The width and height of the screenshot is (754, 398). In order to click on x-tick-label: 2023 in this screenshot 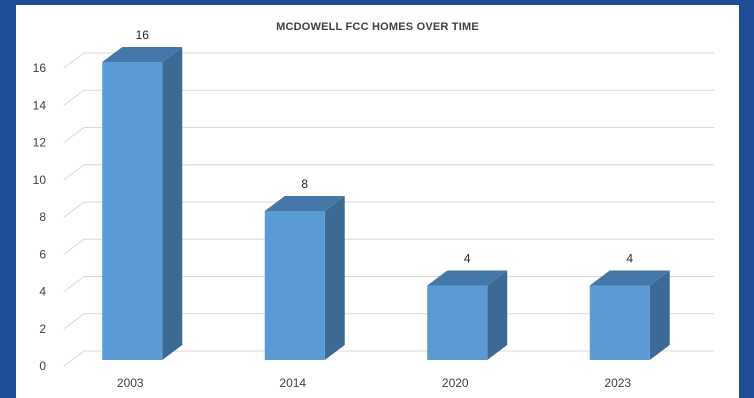, I will do `click(617, 383)`.